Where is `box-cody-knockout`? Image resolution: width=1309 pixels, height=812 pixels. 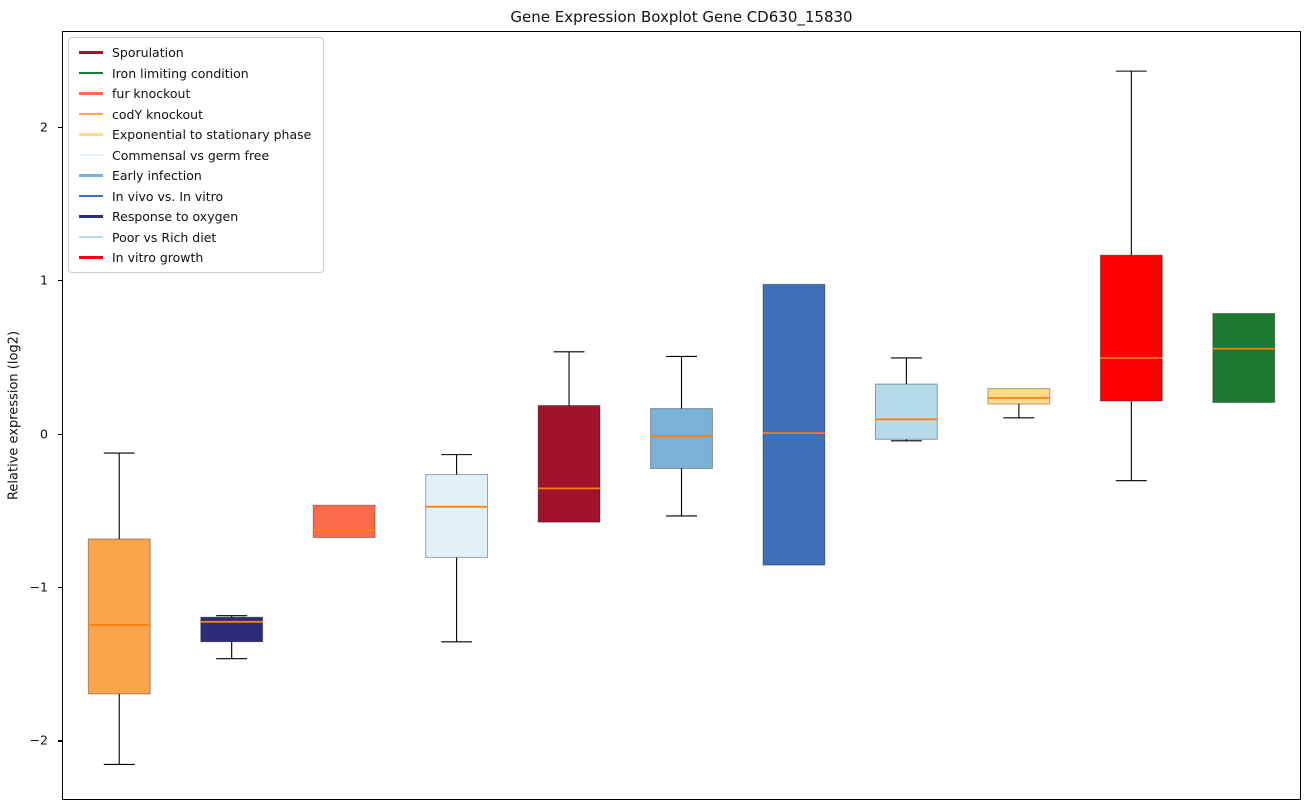 box-cody-knockout is located at coordinates (119, 609).